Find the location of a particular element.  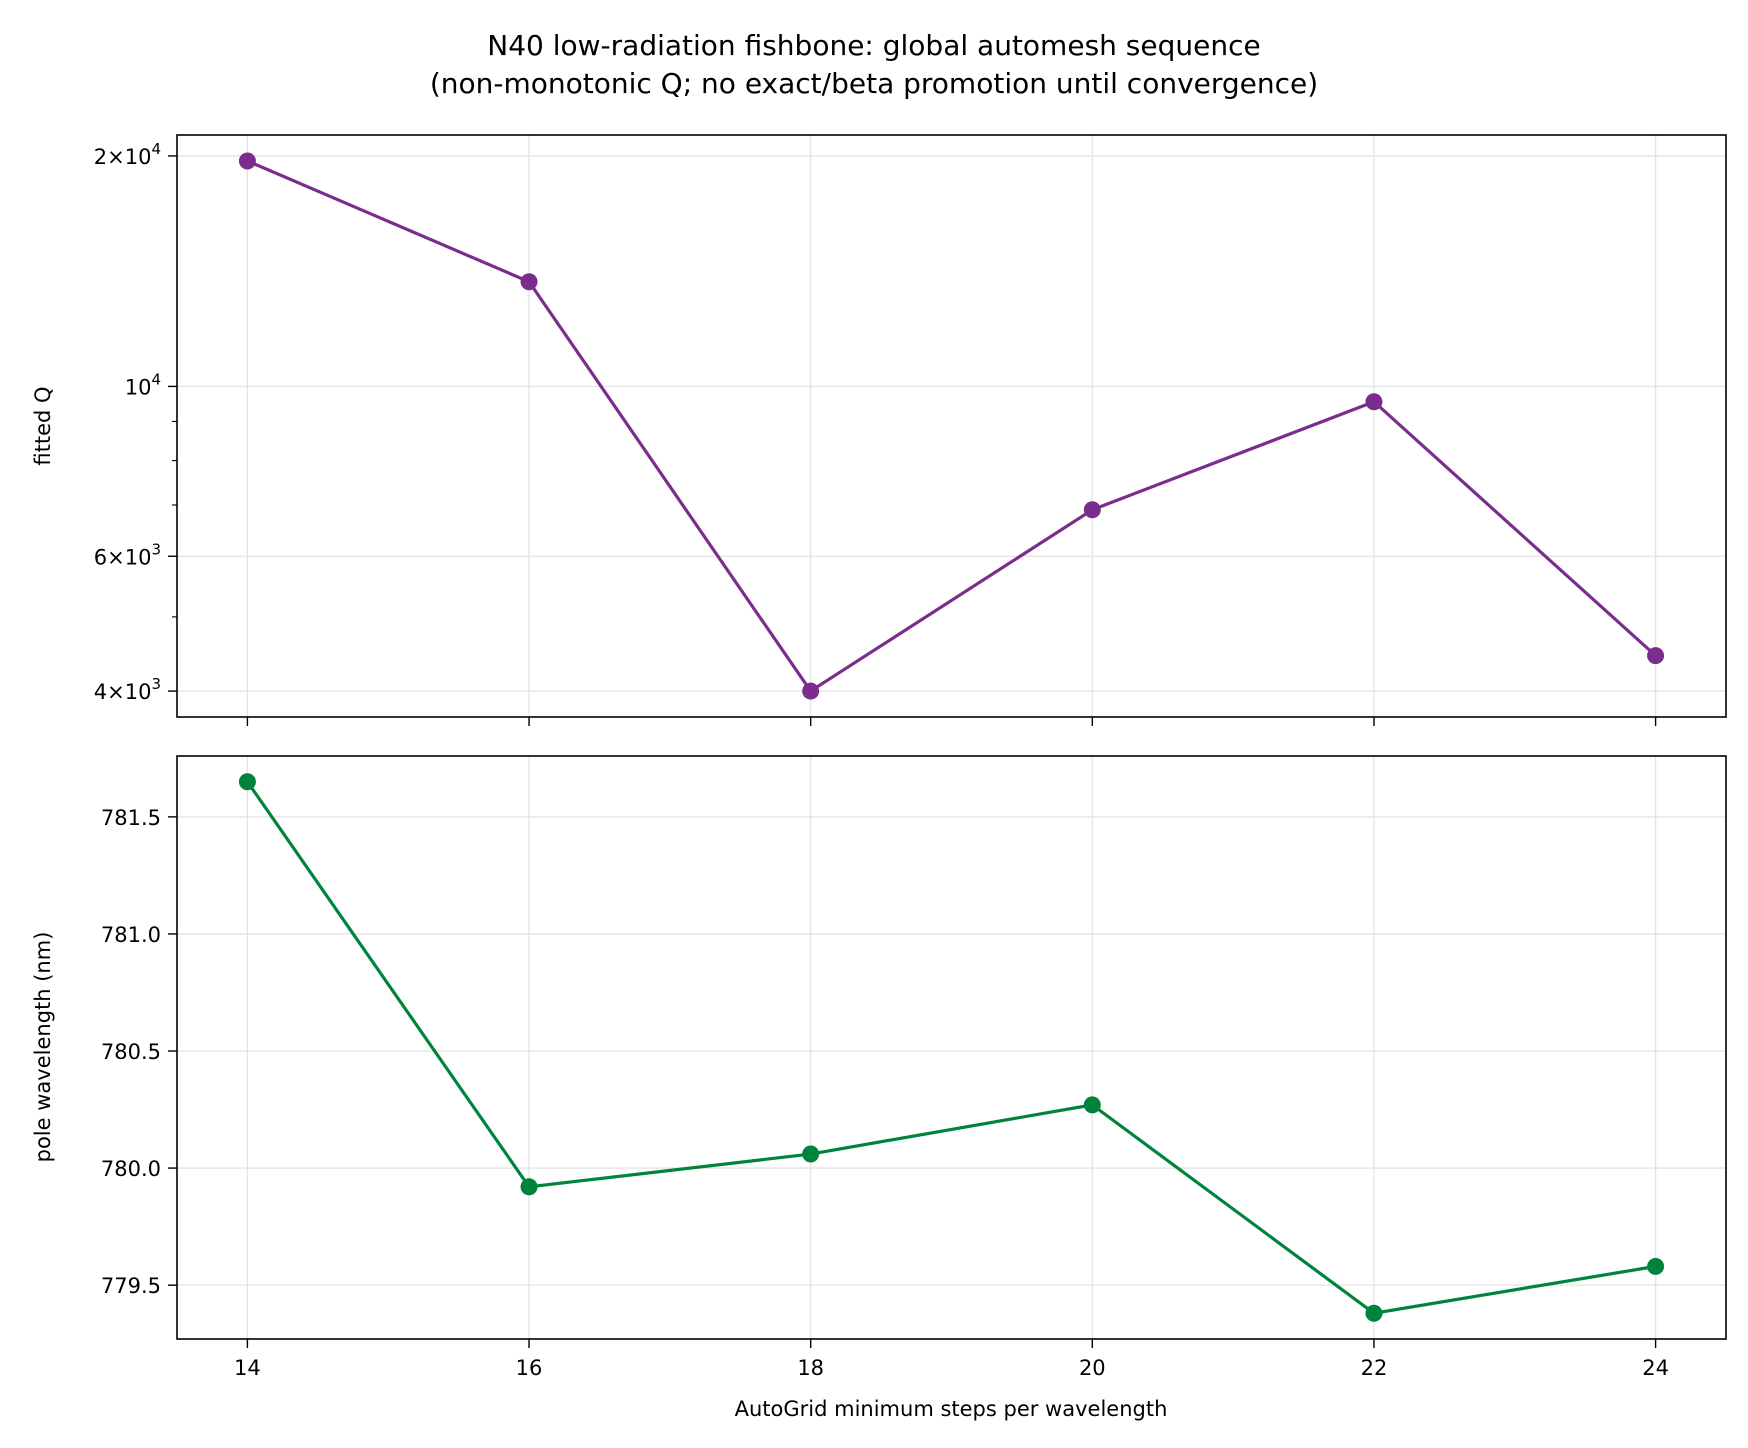

bottom-x-tick-label: 18 is located at coordinates (810, 1368).